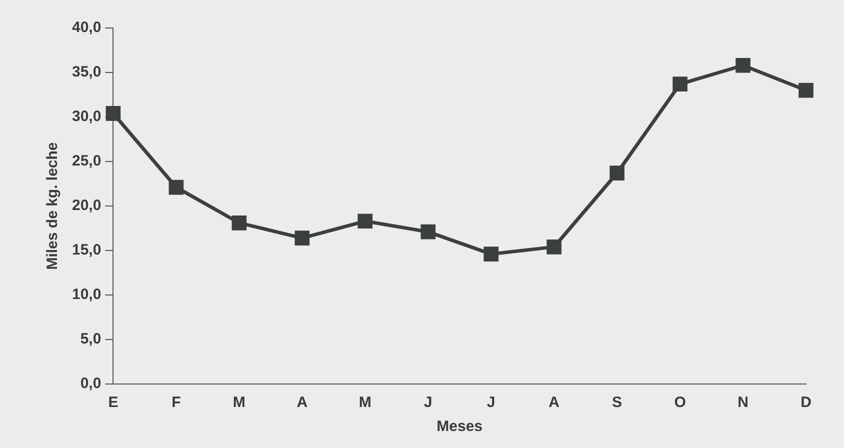 This screenshot has width=844, height=448. Describe the element at coordinates (91, 339) in the screenshot. I see `y-tick-label: 5,0` at that location.